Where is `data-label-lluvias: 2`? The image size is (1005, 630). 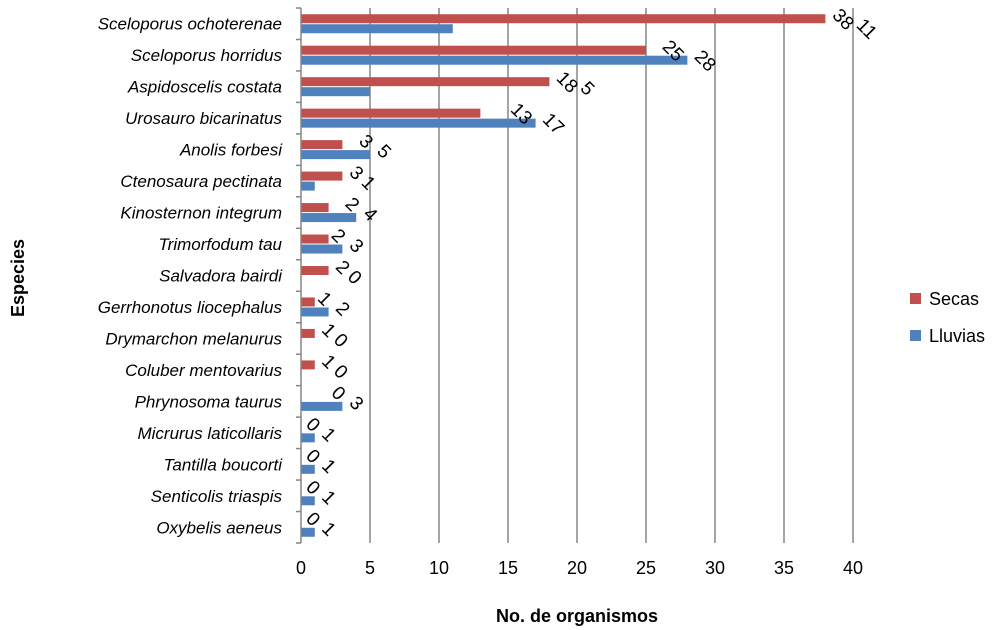 data-label-lluvias: 2 is located at coordinates (342, 309).